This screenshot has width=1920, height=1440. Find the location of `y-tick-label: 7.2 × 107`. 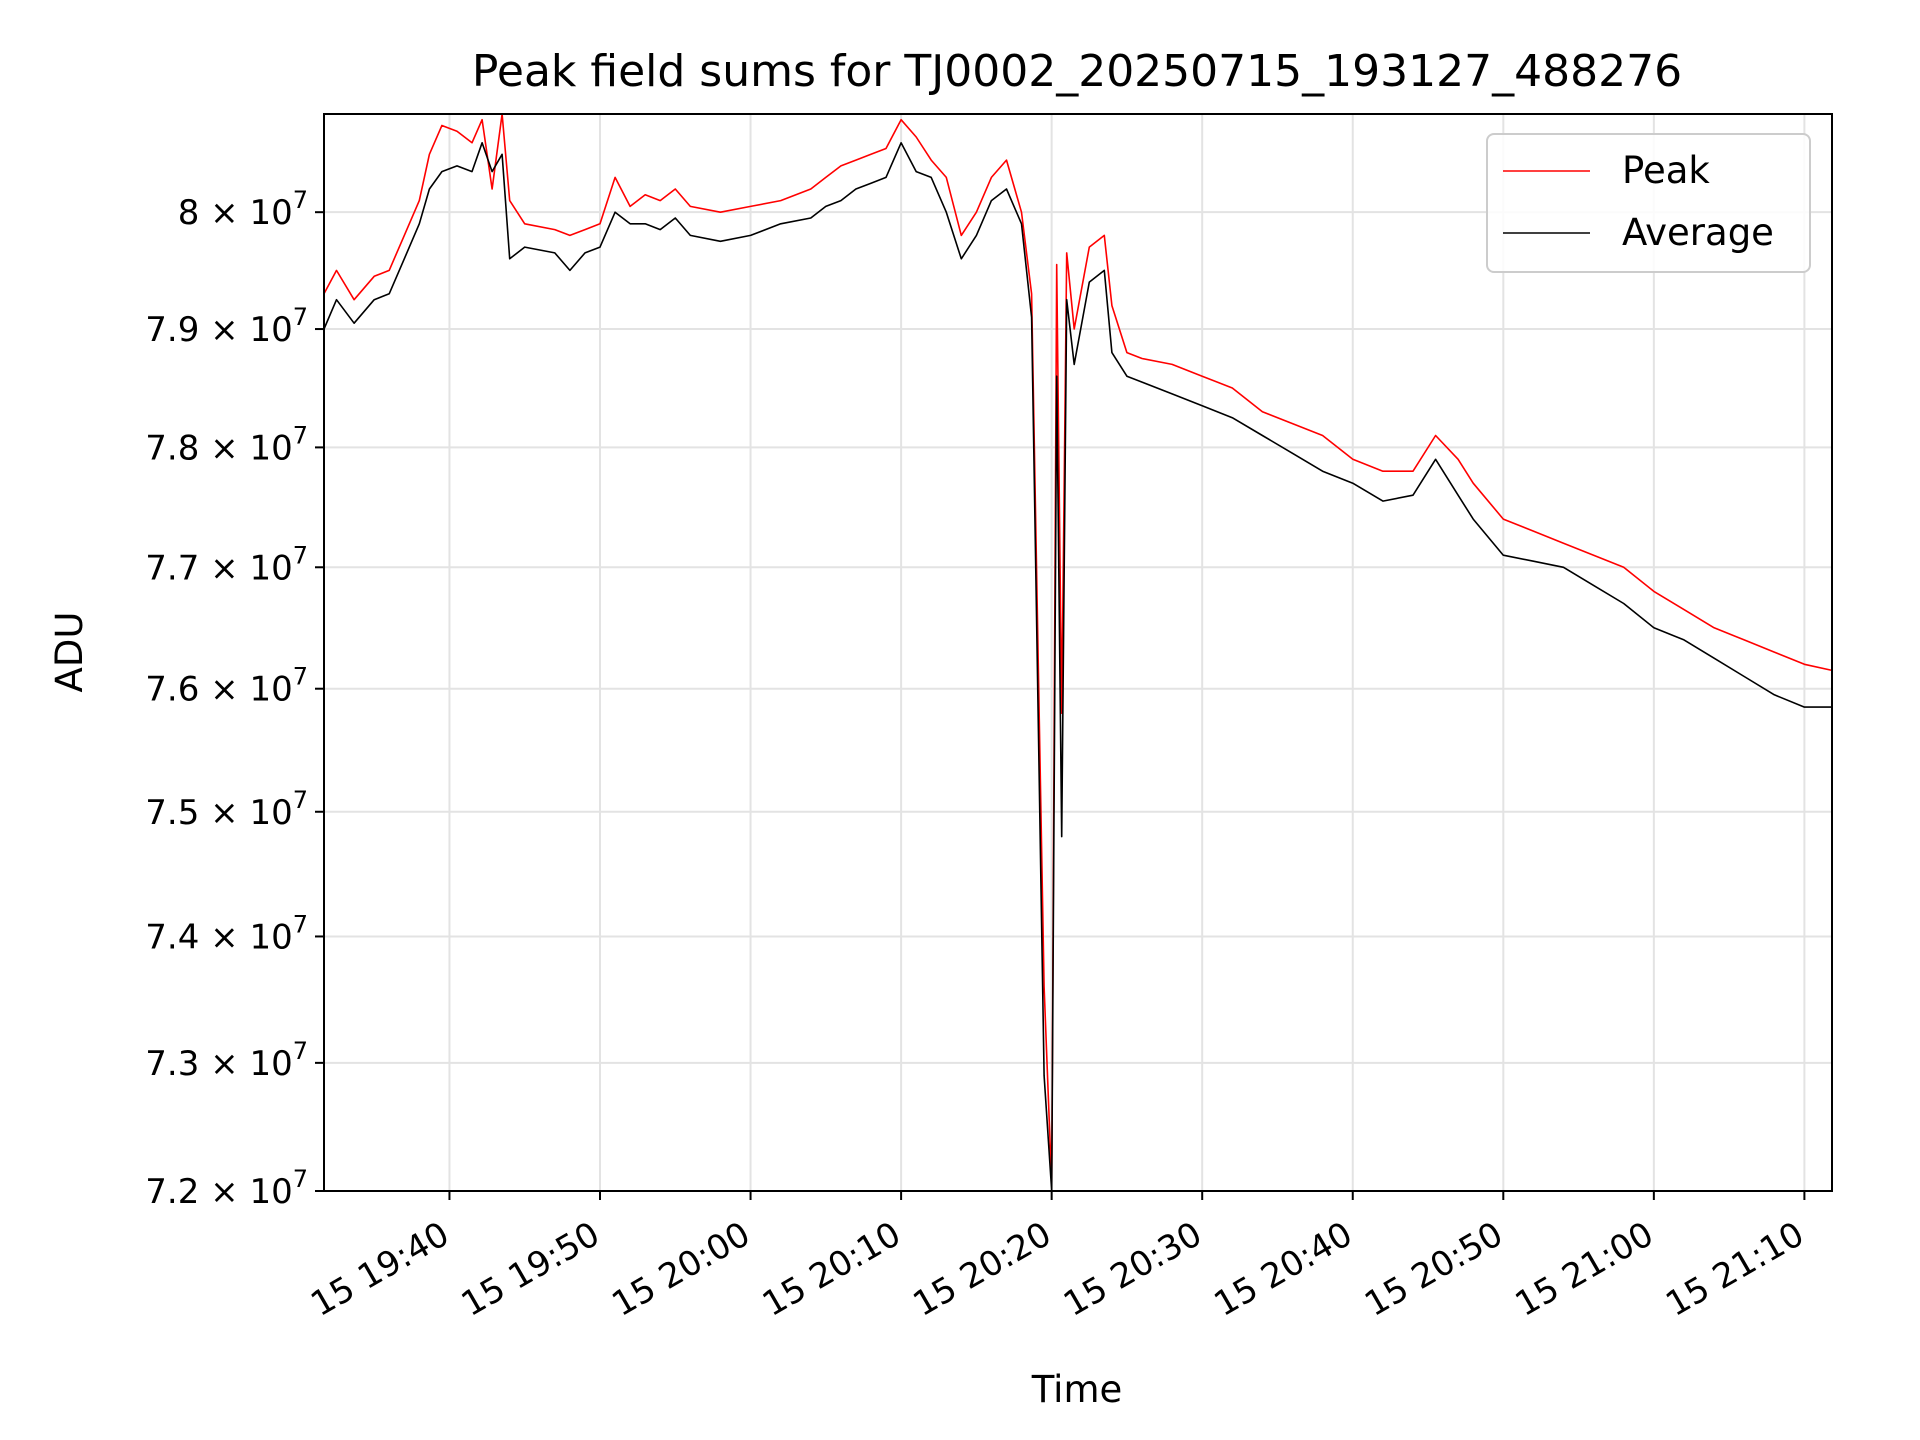

y-tick-label: 7.2 × 107 is located at coordinates (226, 1188).